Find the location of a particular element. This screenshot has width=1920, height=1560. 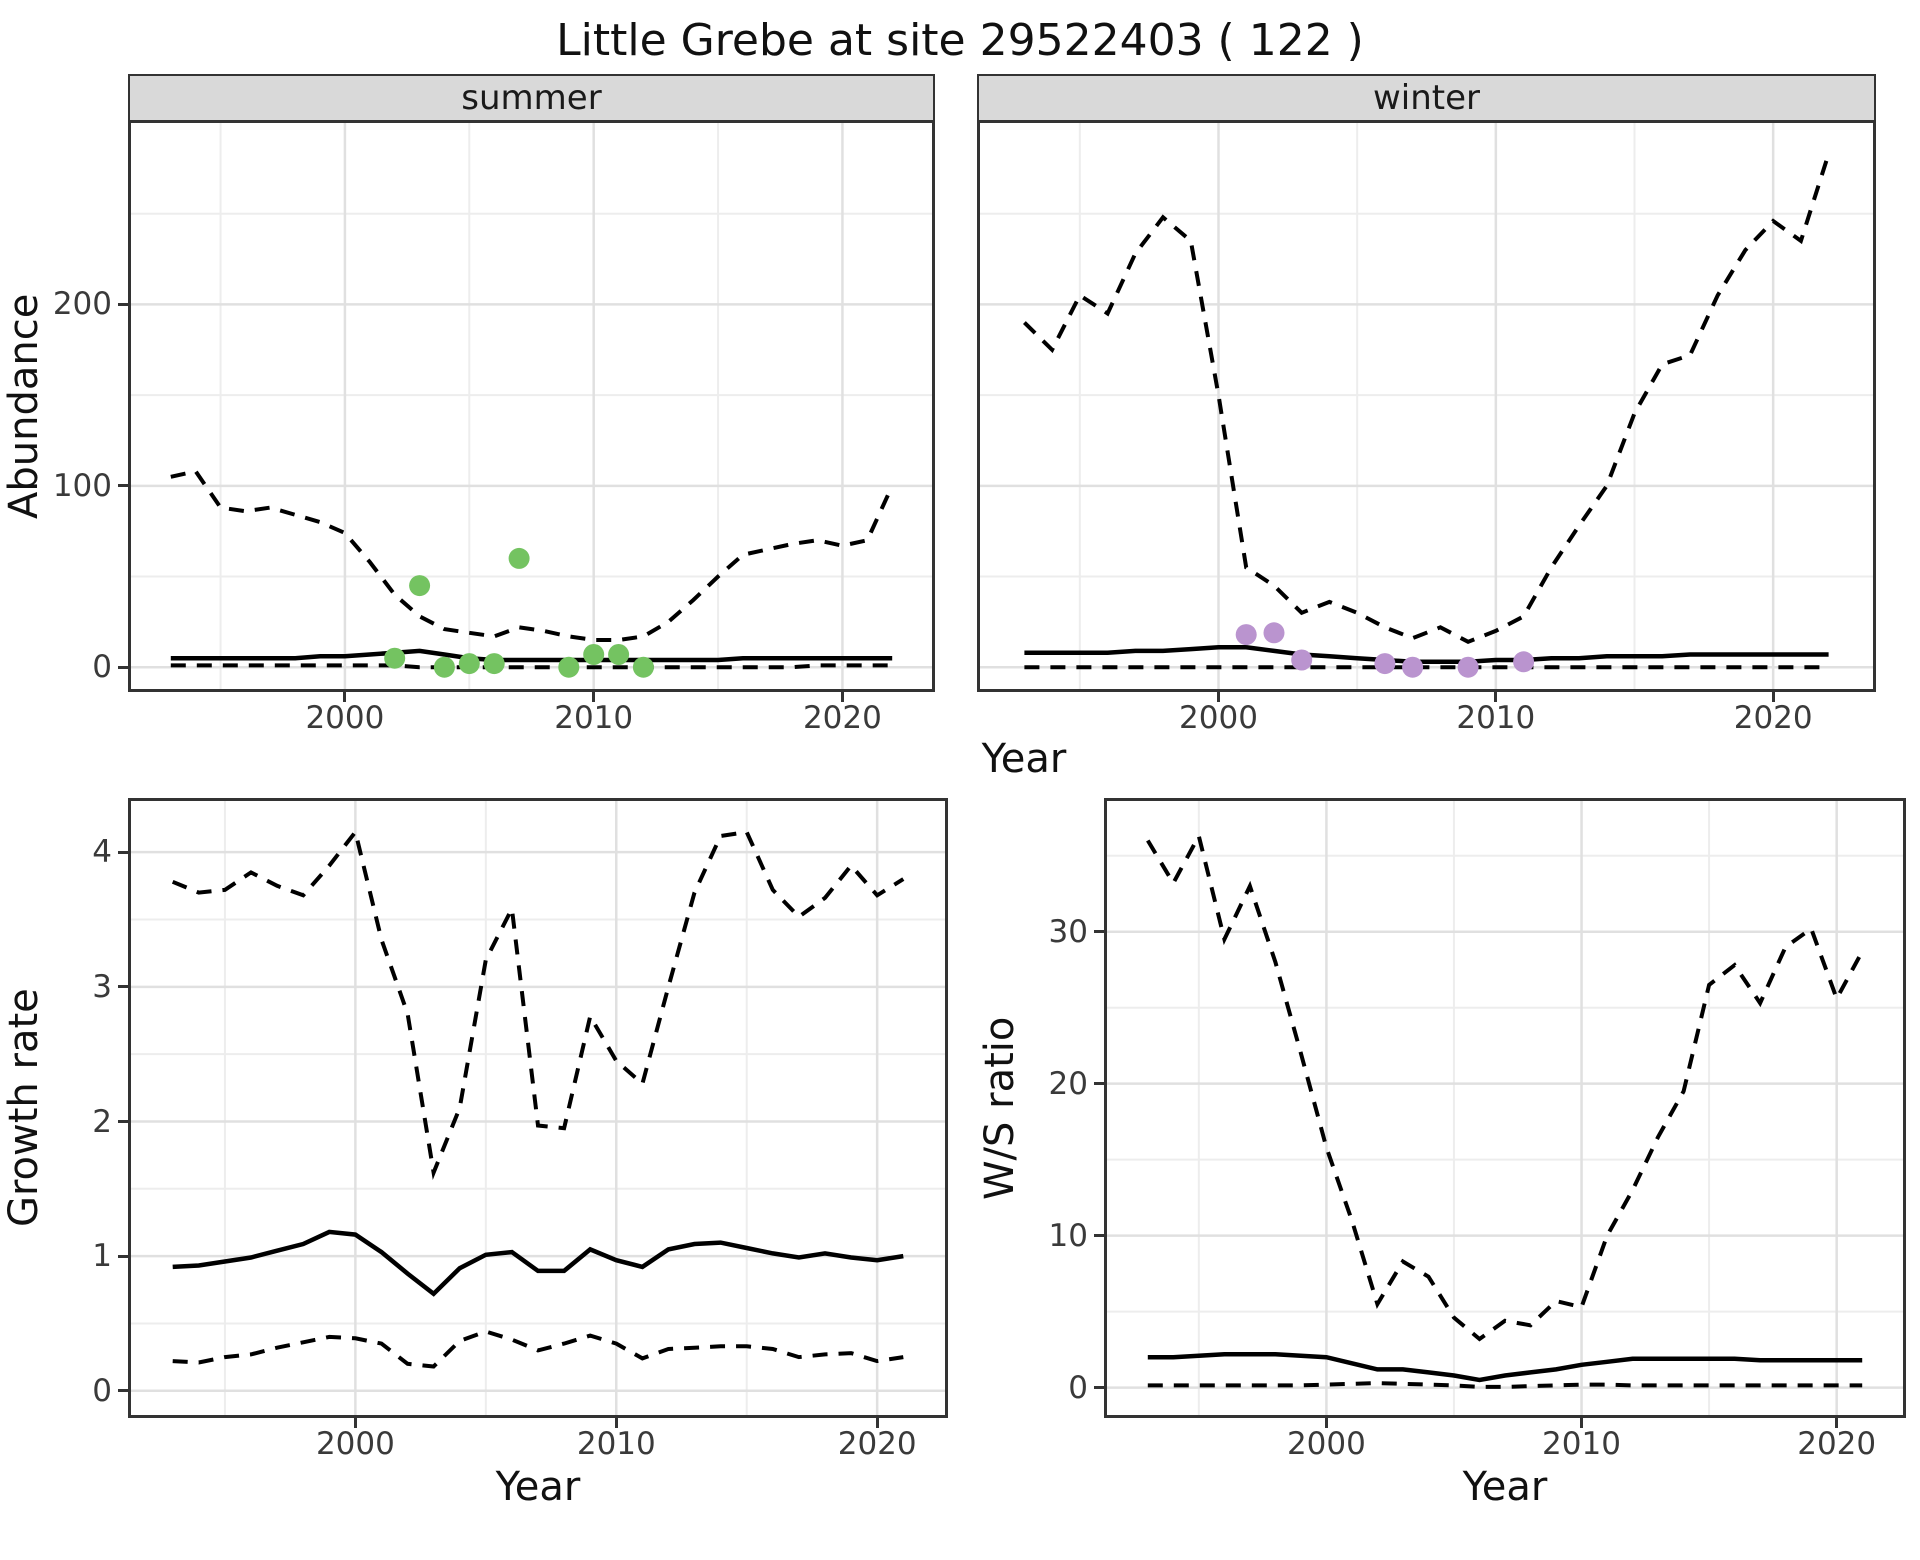

ws-ratio-x-axis-title: Year is located at coordinates (1505, 1487).